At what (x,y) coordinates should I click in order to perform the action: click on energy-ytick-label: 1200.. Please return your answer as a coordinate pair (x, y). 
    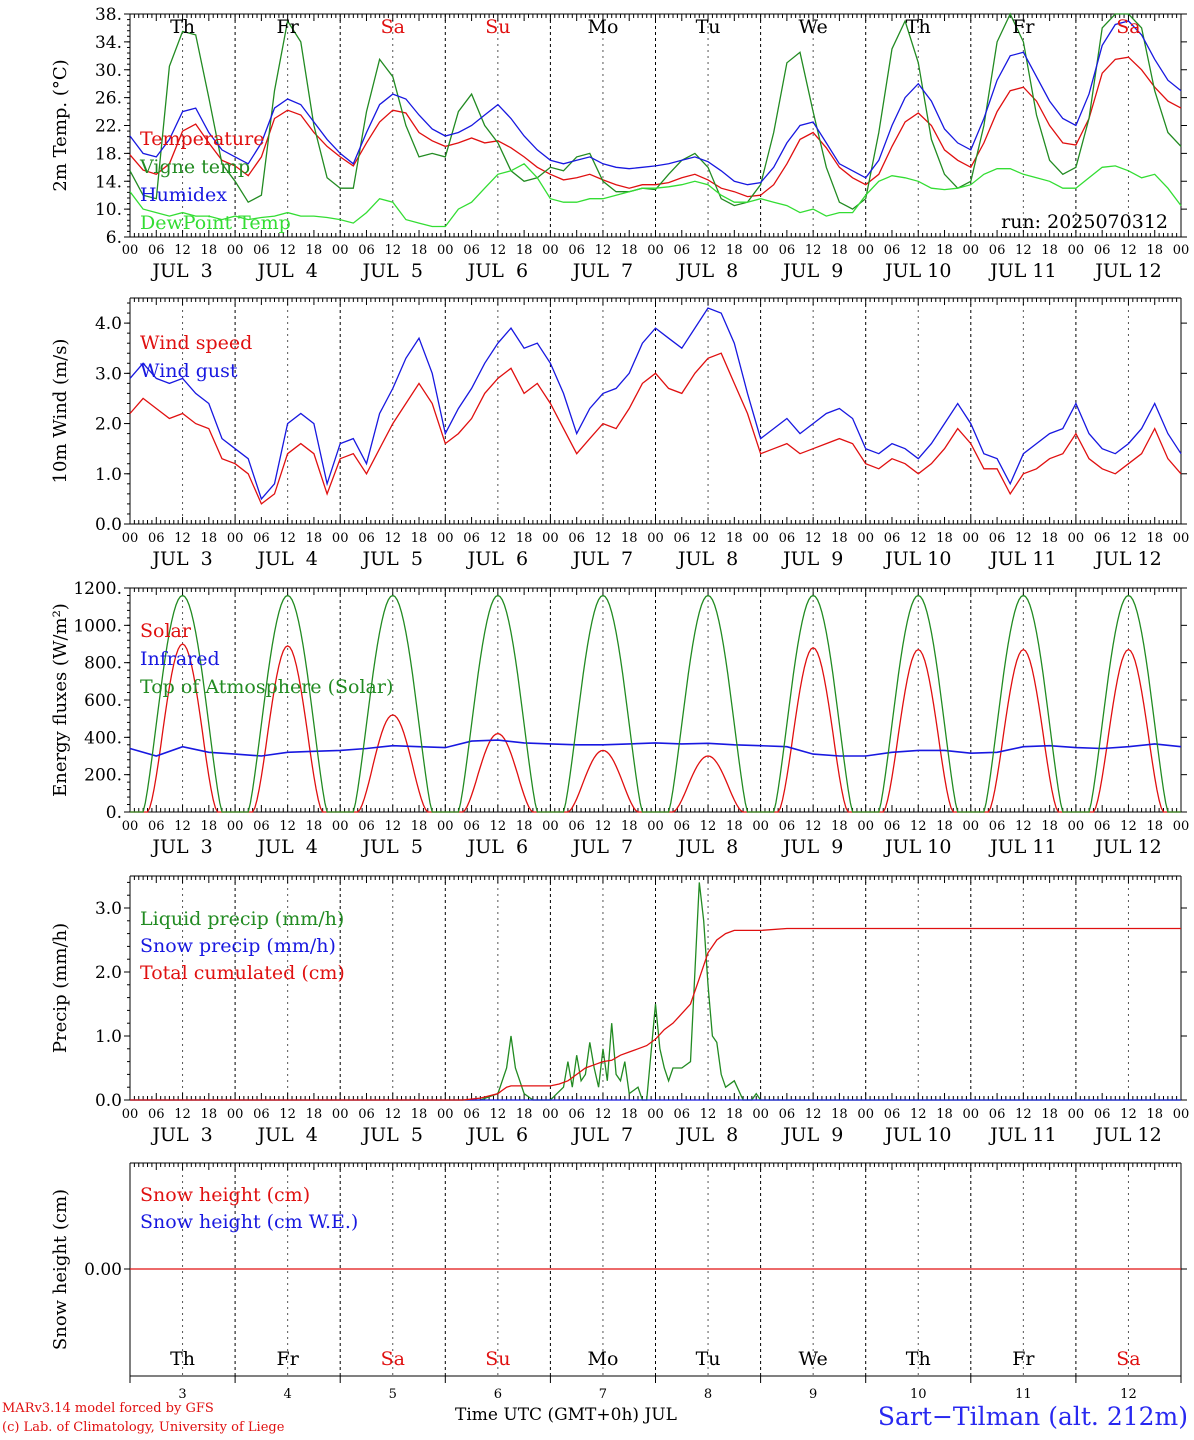
    Looking at the image, I should click on (97, 589).